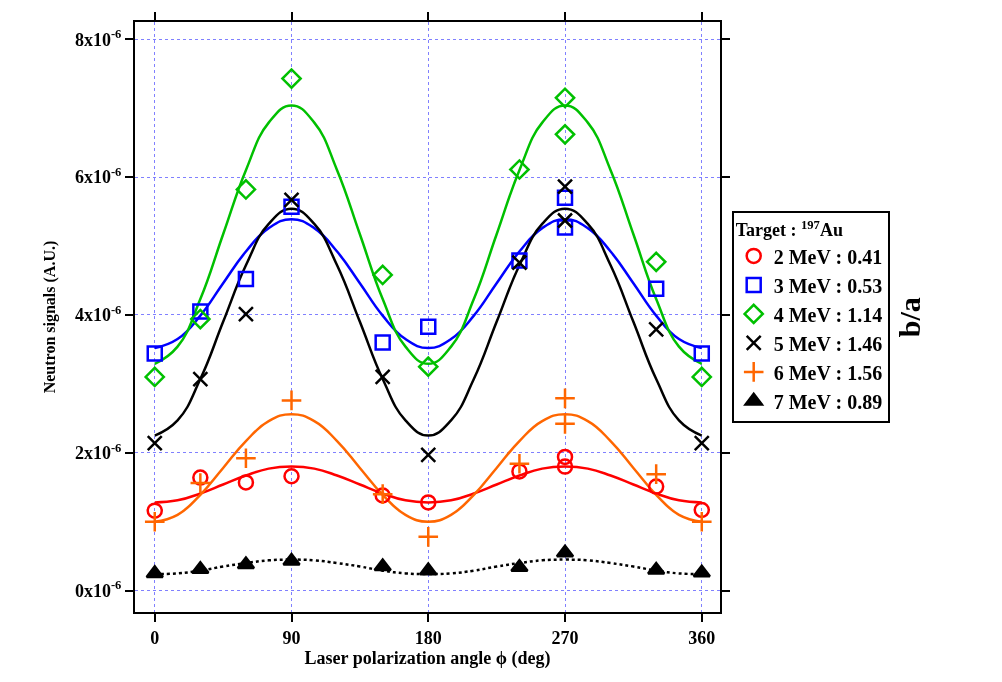 Image resolution: width=1002 pixels, height=682 pixels. I want to click on x-tick-label: 0, so click(155, 637).